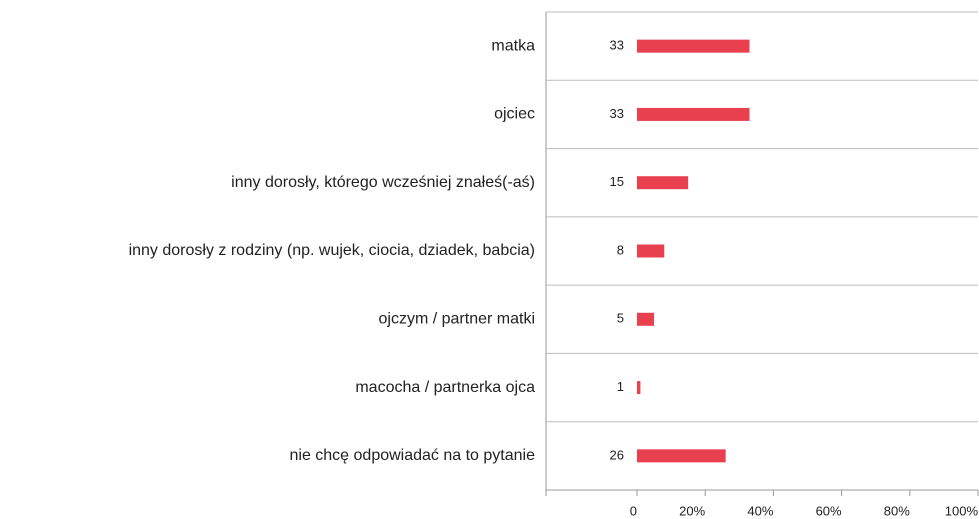 This screenshot has height=519, width=979. Describe the element at coordinates (829, 510) in the screenshot. I see `x-tick-label: 60%` at that location.